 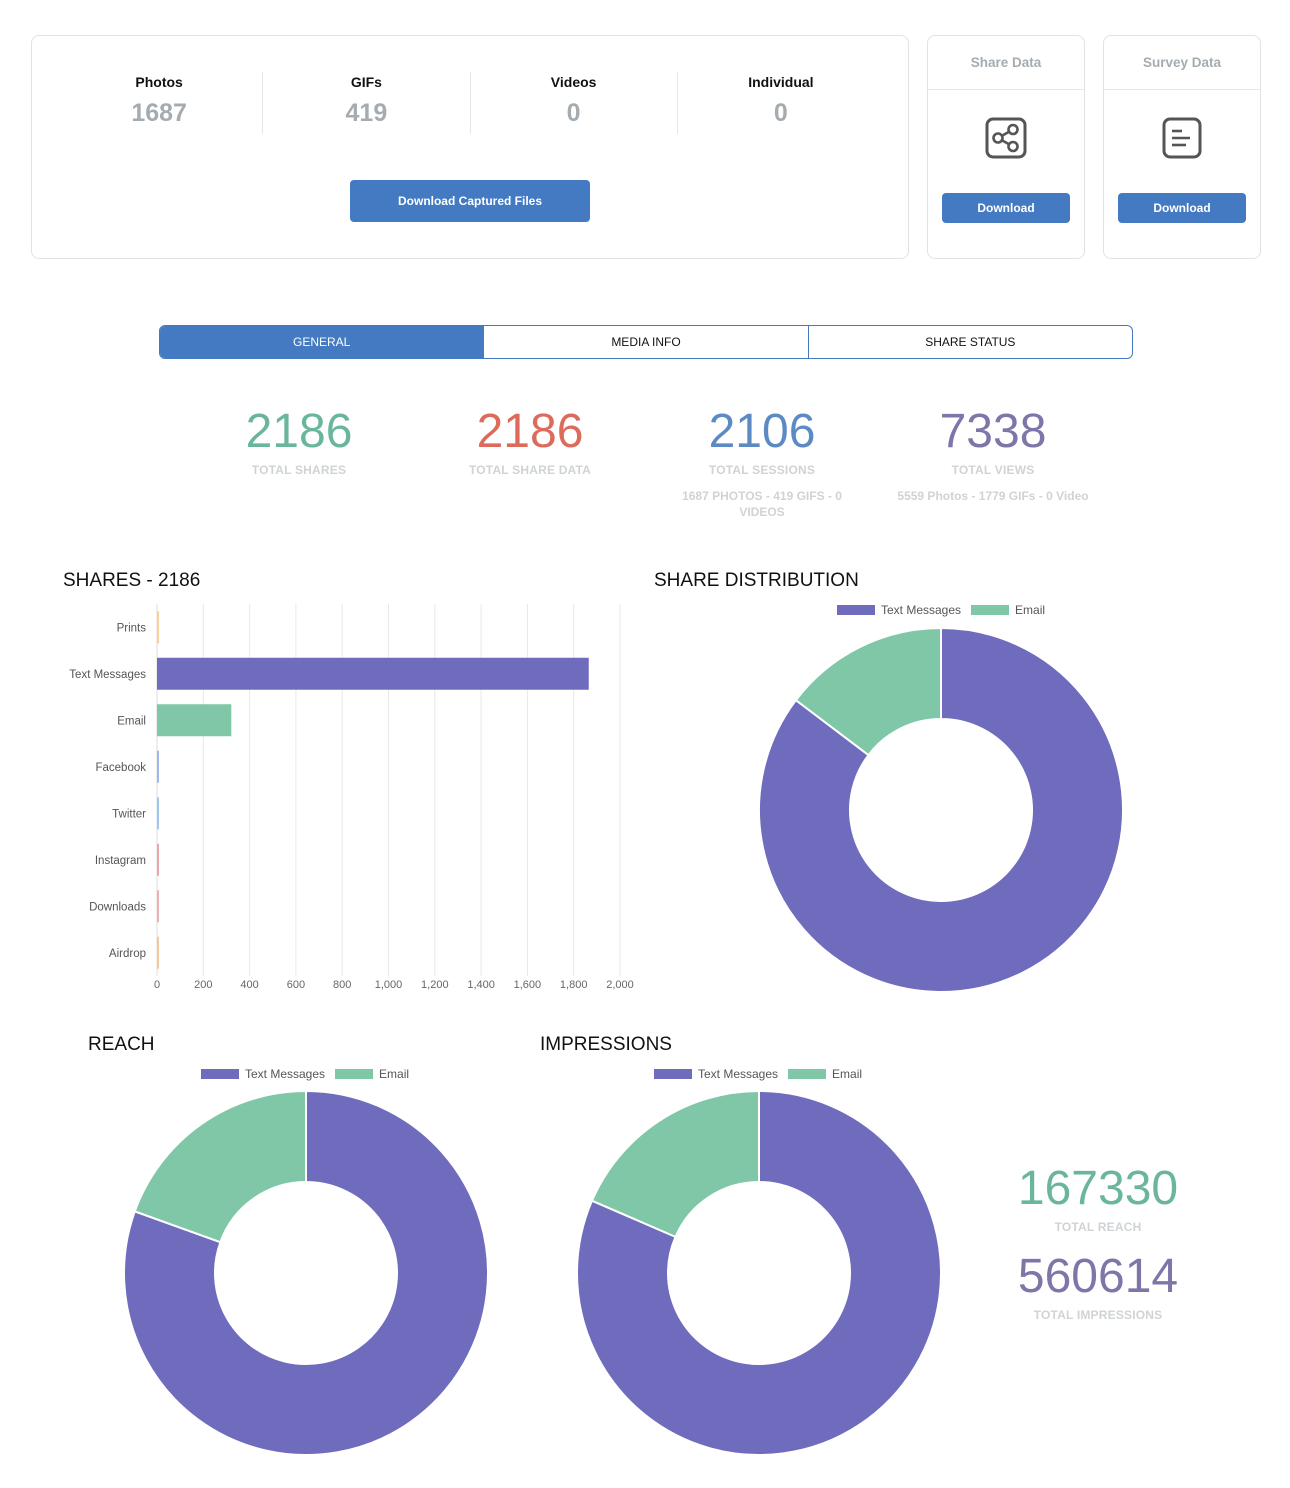 What do you see at coordinates (606, 1044) in the screenshot?
I see `impressions-title: IMPRESSIONS` at bounding box center [606, 1044].